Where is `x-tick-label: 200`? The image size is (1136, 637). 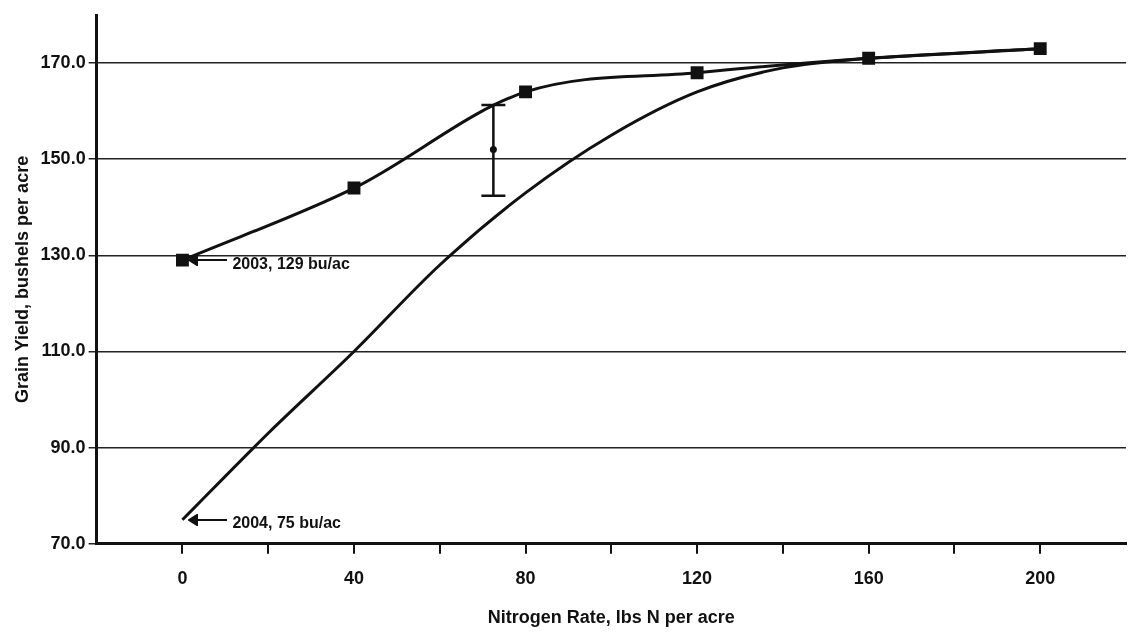 x-tick-label: 200 is located at coordinates (1040, 577).